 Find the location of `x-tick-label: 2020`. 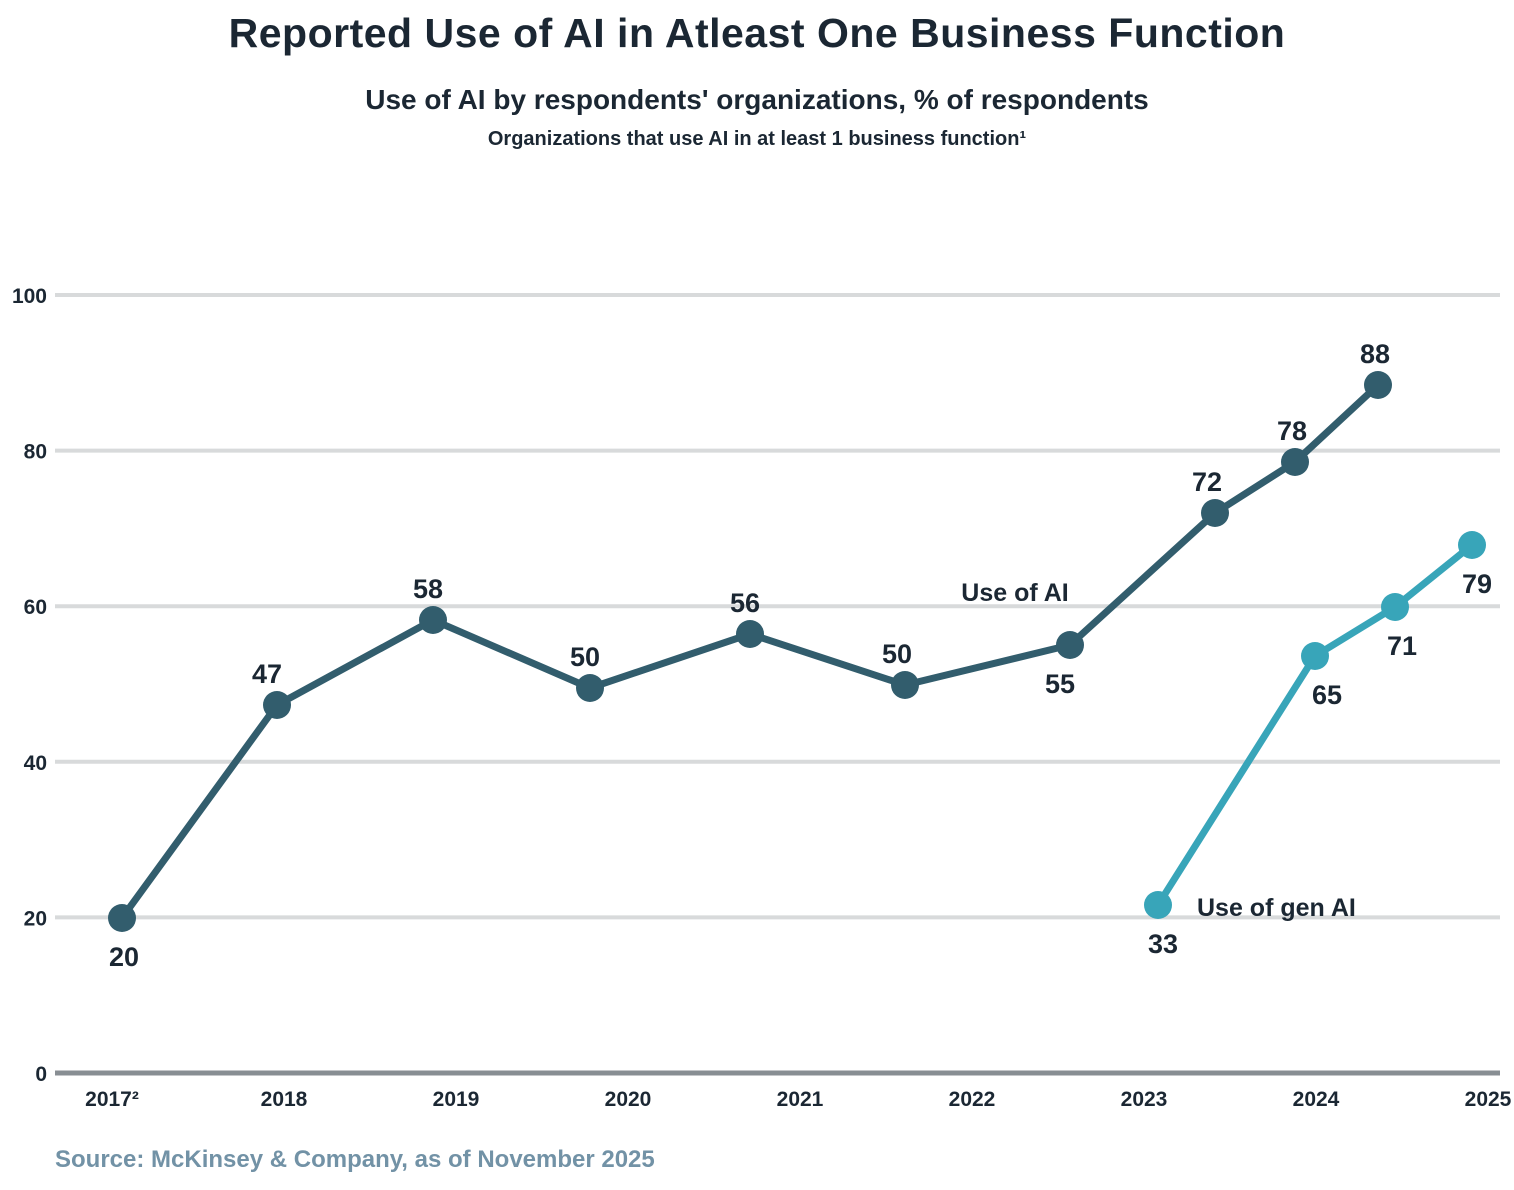

x-tick-label: 2020 is located at coordinates (628, 1099).